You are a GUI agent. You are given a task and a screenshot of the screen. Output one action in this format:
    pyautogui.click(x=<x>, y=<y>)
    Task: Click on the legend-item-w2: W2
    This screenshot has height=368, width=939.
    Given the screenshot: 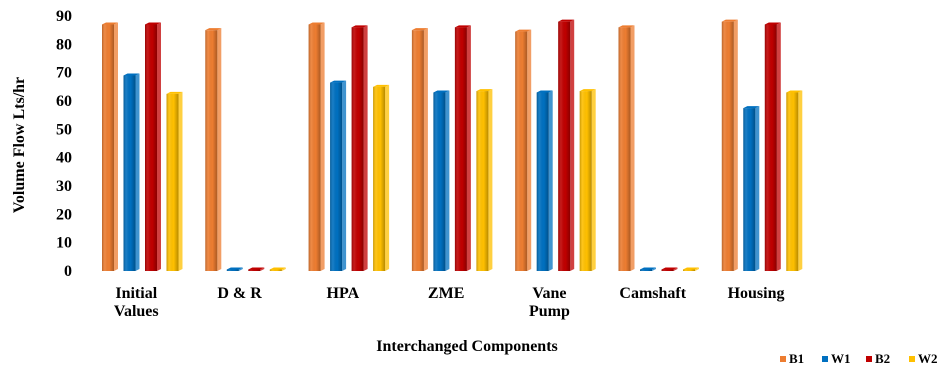 What is the action you would take?
    pyautogui.click(x=923, y=358)
    